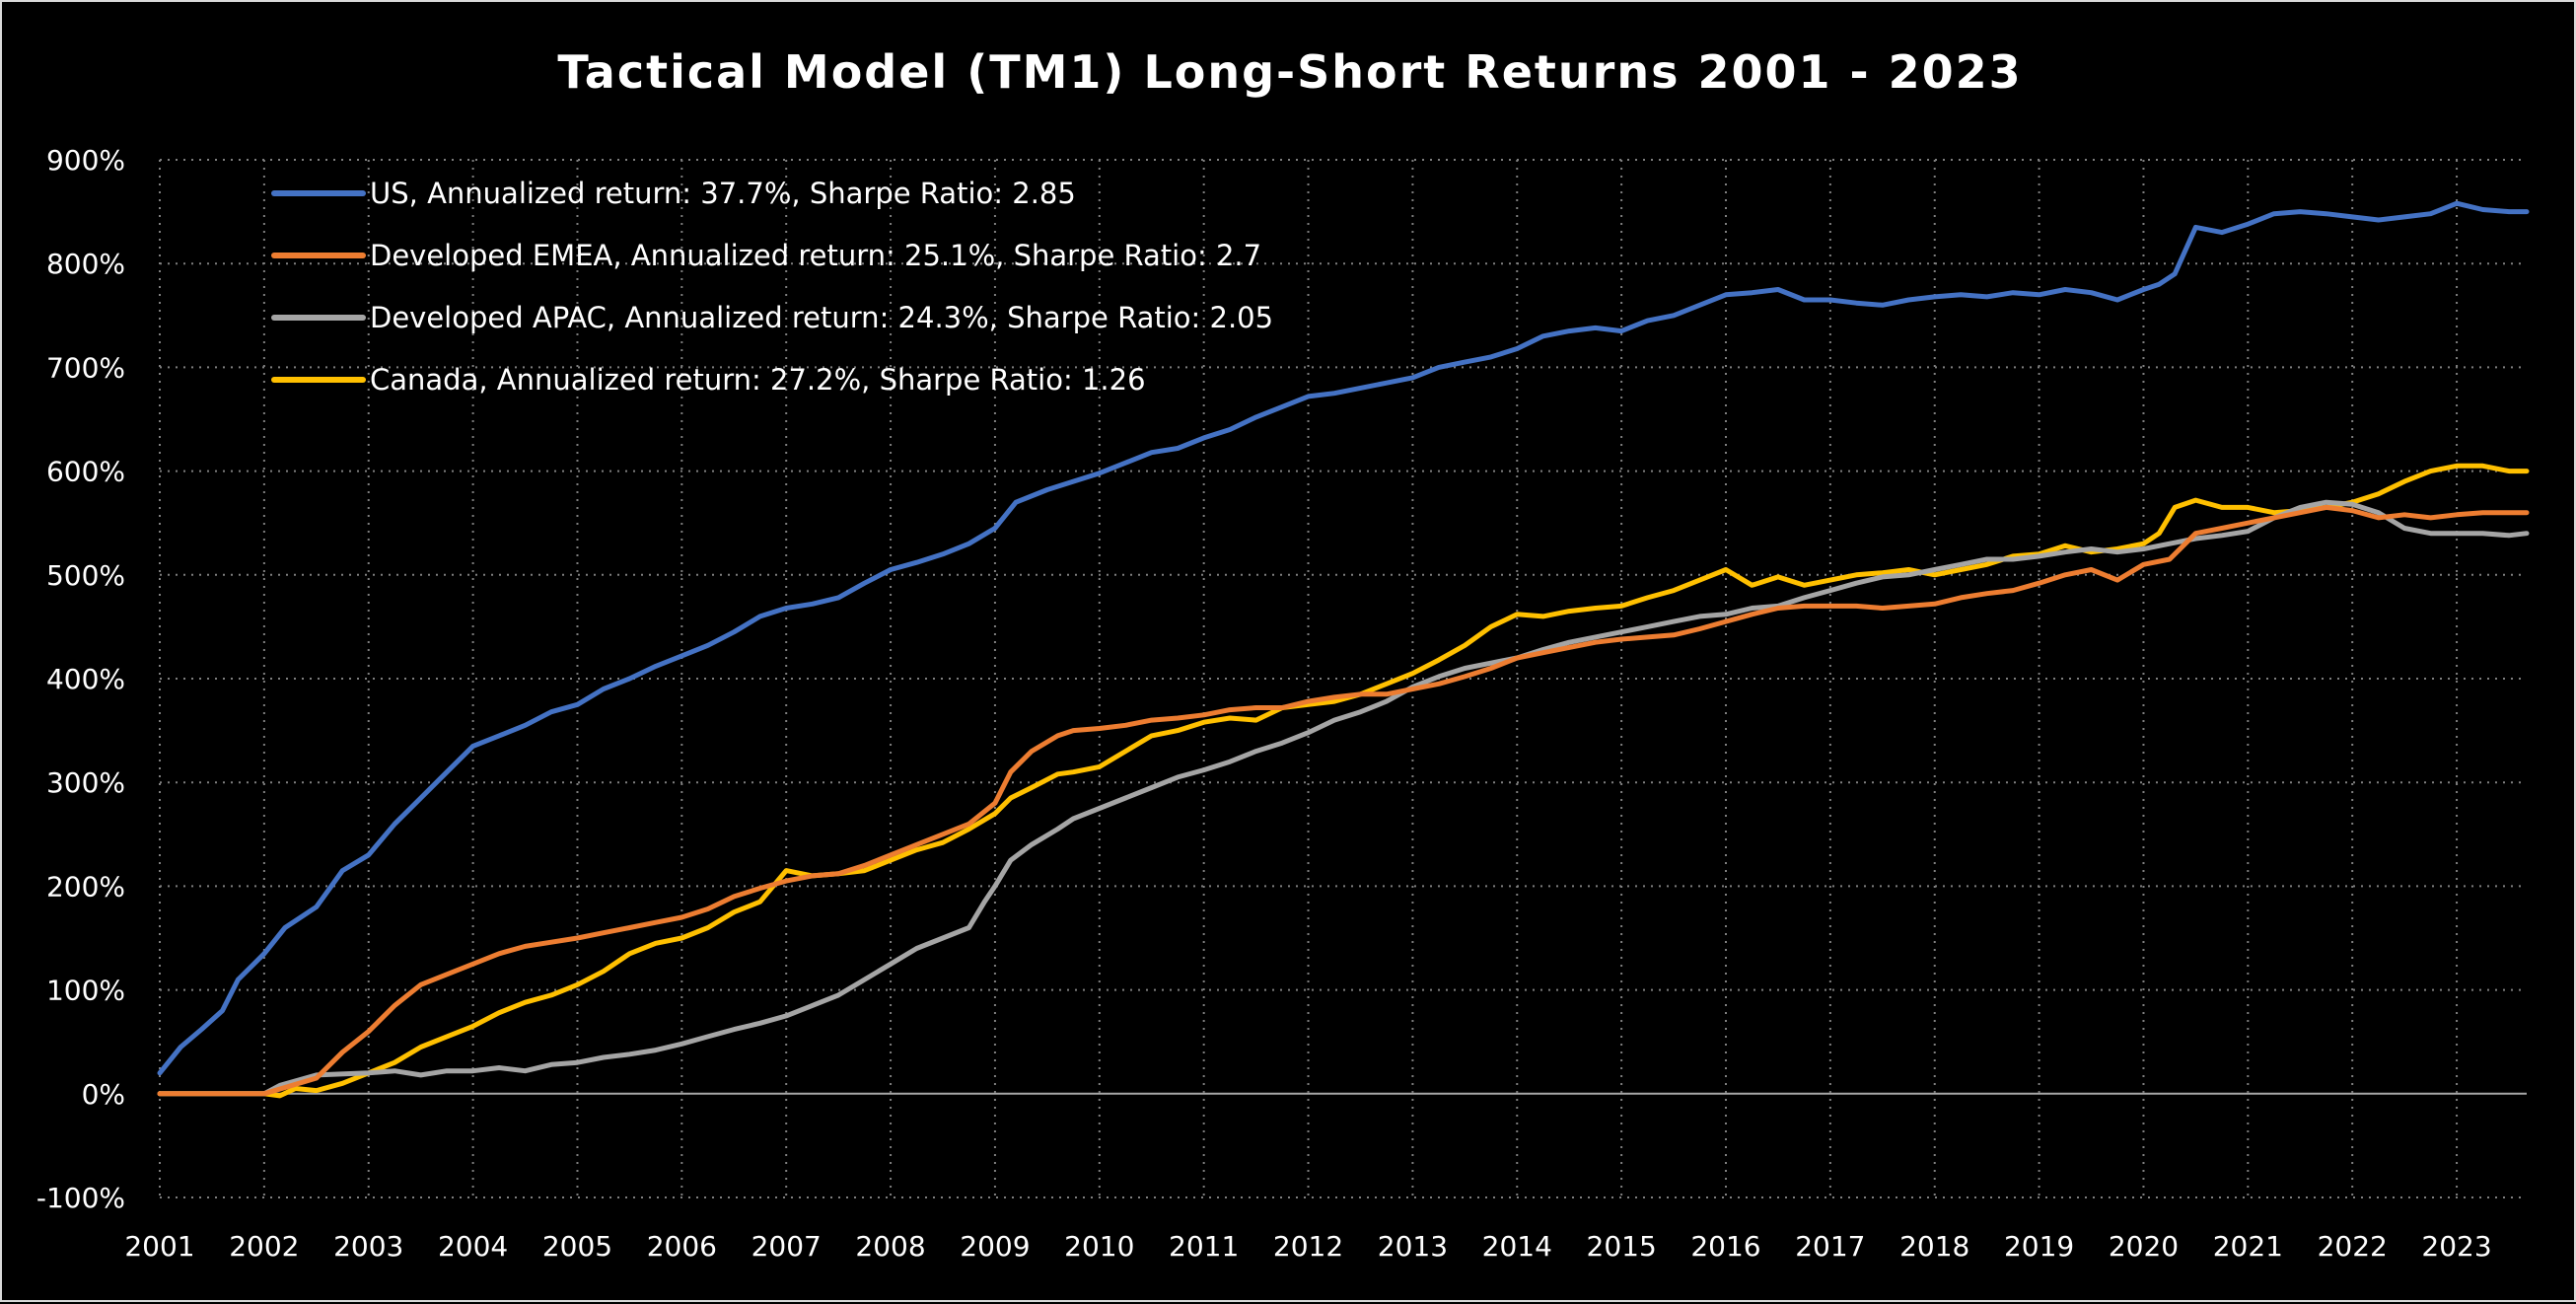  I want to click on y-tick-label: 200%, so click(85, 886).